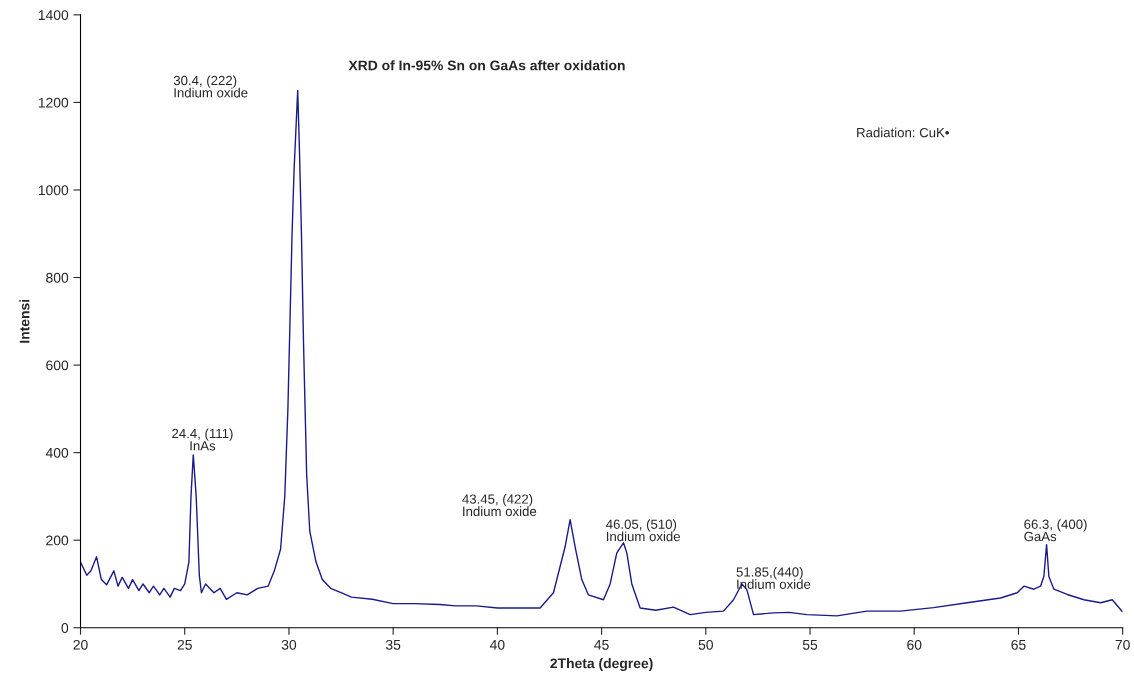  Describe the element at coordinates (497, 644) in the screenshot. I see `x-tick-label: 40` at that location.